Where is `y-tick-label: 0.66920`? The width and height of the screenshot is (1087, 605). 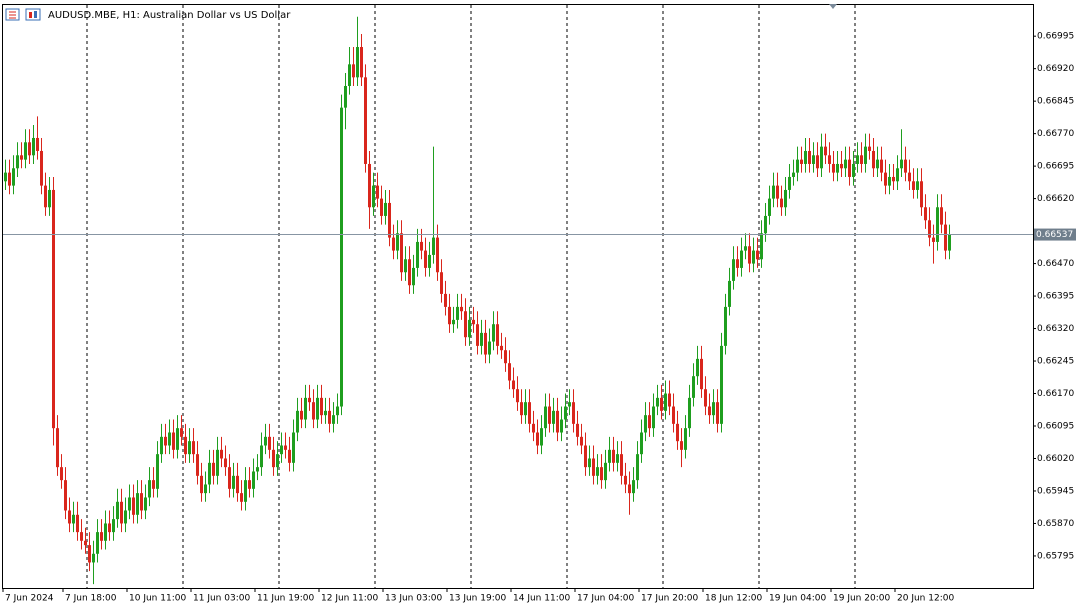 y-tick-label: 0.66920 is located at coordinates (1055, 69).